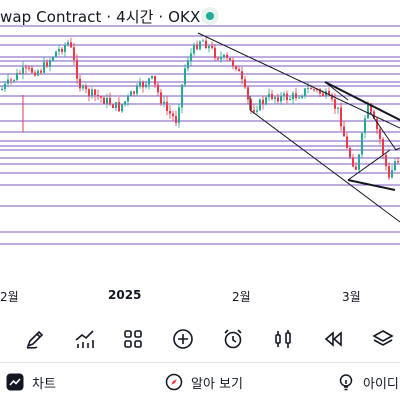 This screenshot has height=401, width=400. I want to click on x-tick-label-year: 2025, so click(124, 295).